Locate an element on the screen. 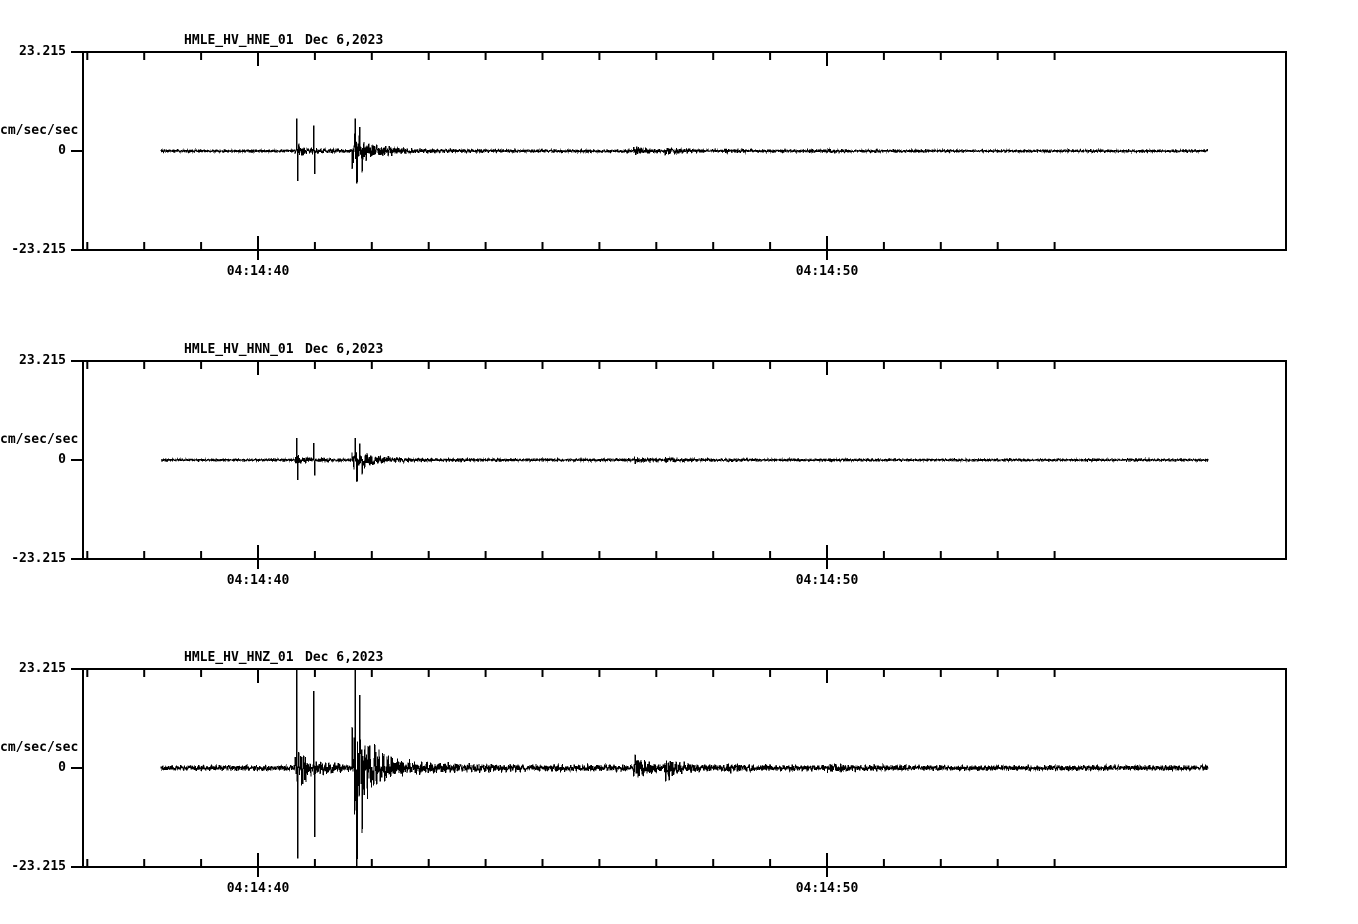 This screenshot has height=924, width=1358. panel-title: HMLE_HV_HNE_01 is located at coordinates (239, 40).